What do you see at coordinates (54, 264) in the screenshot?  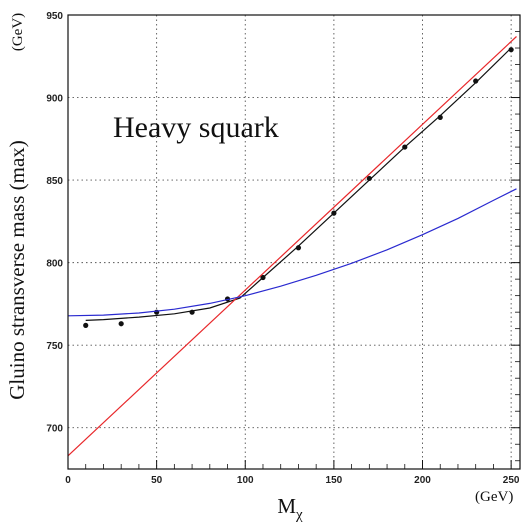 I see `y-tick-label: 800` at bounding box center [54, 264].